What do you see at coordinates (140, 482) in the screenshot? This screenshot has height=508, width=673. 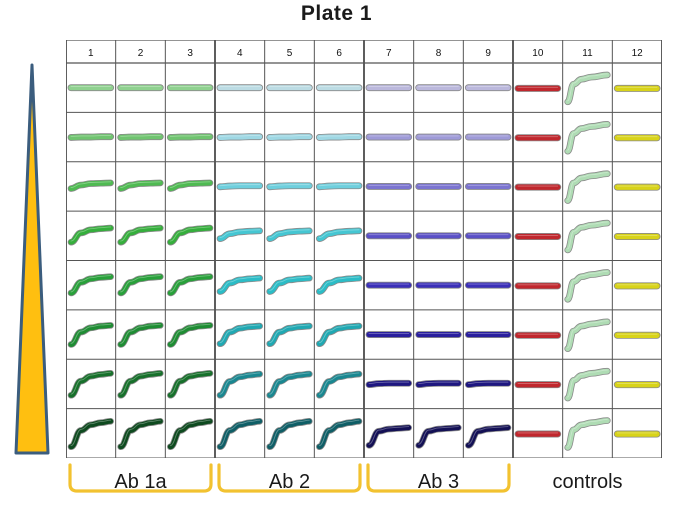 I see `group-label-ab-1a: Ab 1a` at bounding box center [140, 482].